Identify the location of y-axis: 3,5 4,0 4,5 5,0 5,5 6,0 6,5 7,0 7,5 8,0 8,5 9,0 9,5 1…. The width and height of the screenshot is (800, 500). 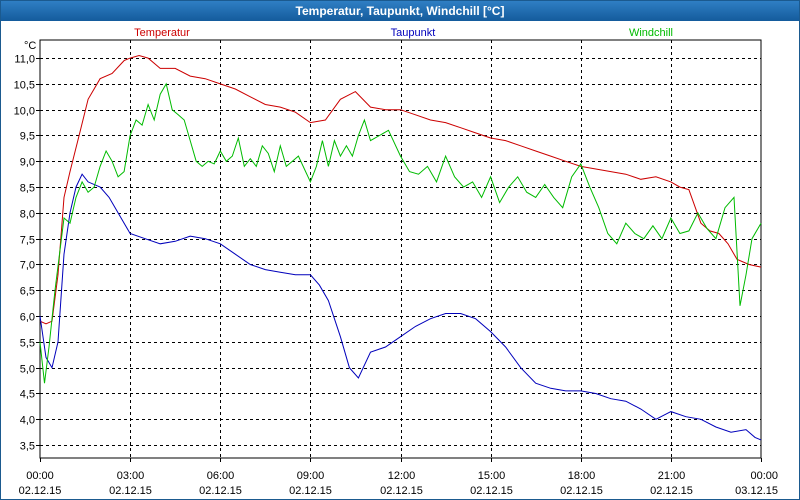
(27, 253).